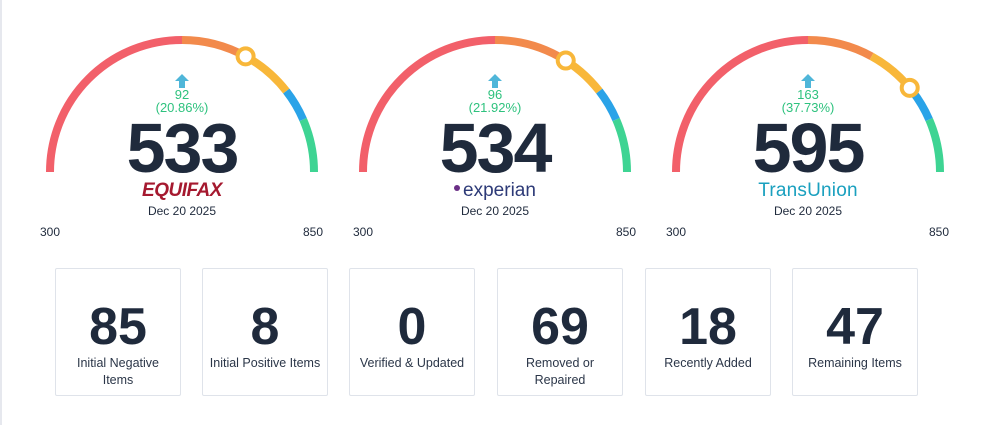 This screenshot has height=425, width=990. What do you see at coordinates (855, 363) in the screenshot?
I see `stat-label: Remaining Items` at bounding box center [855, 363].